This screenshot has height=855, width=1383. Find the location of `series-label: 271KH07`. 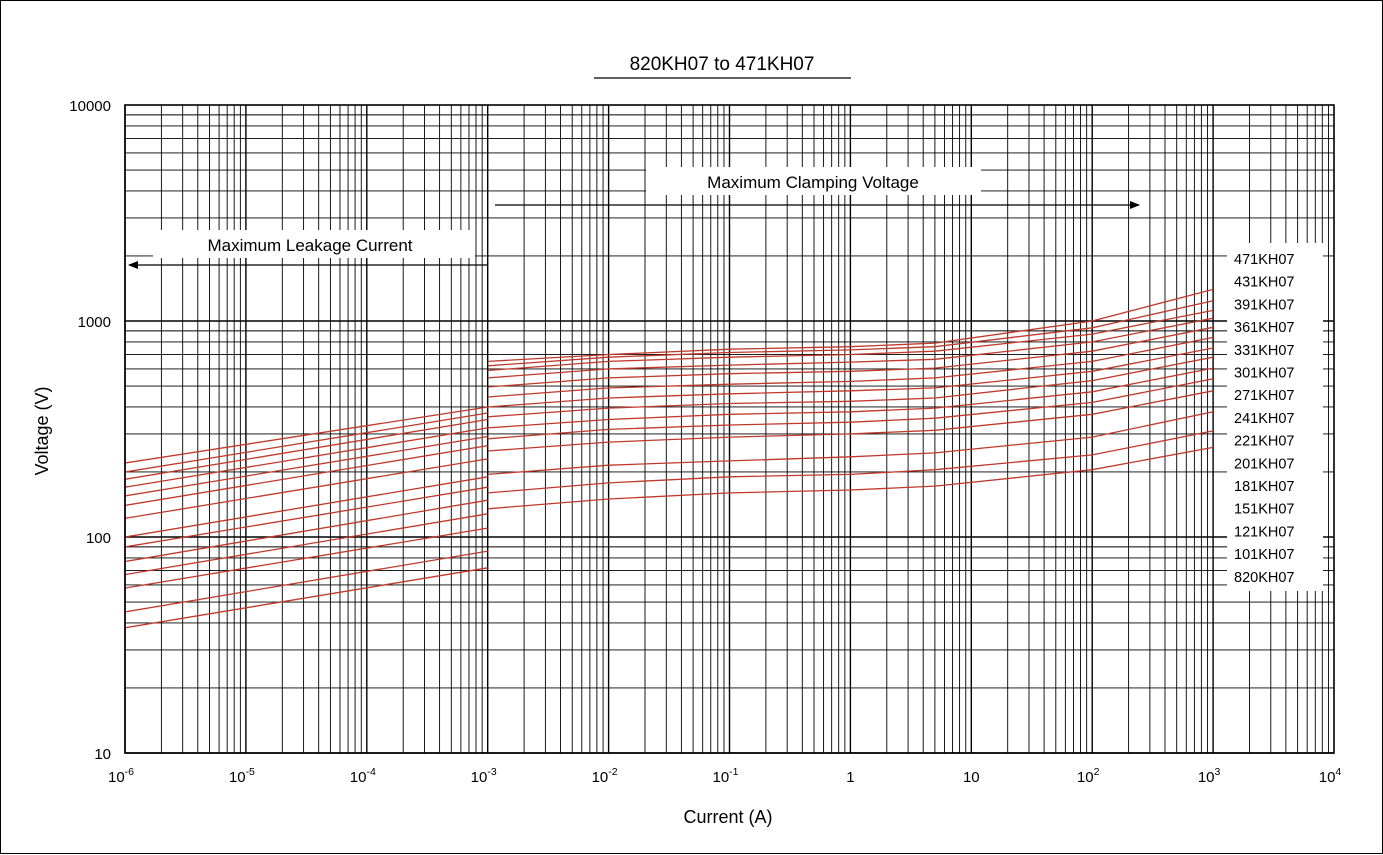

series-label: 271KH07 is located at coordinates (1264, 396).